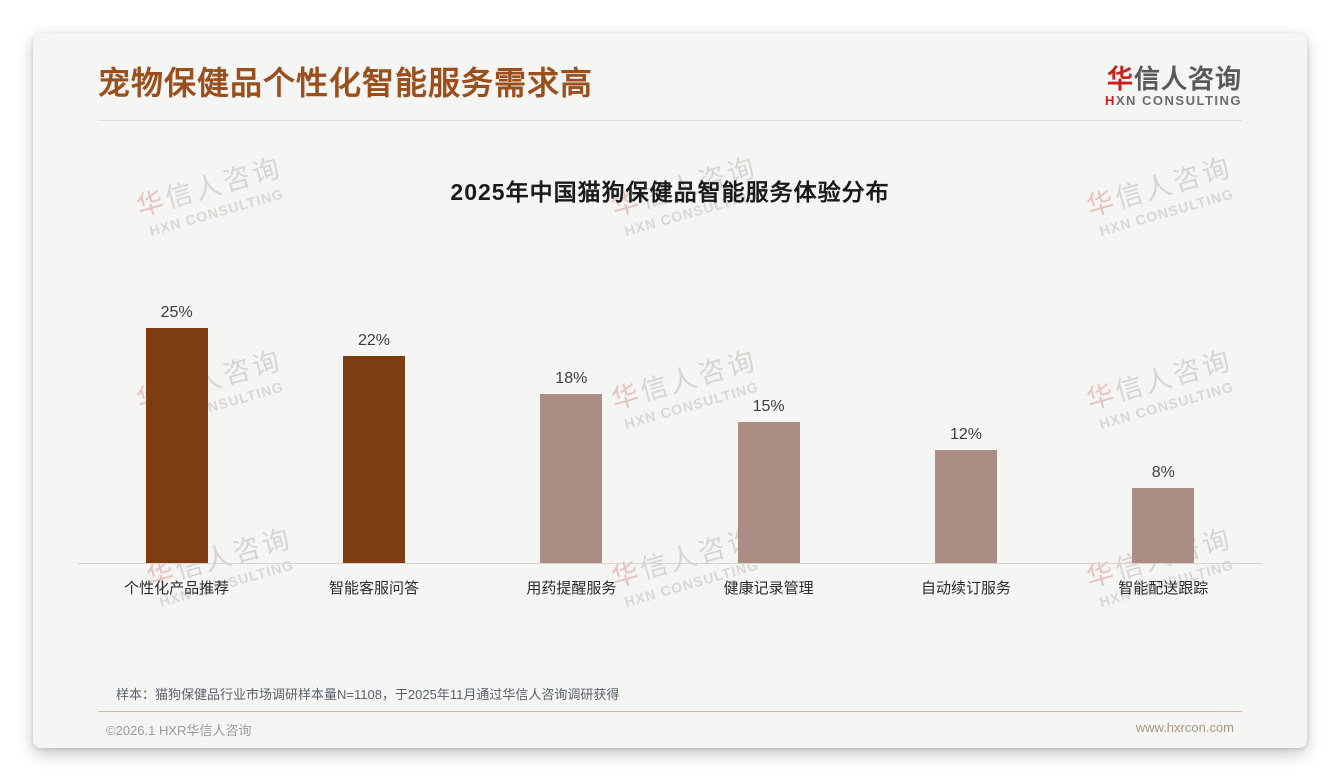 The height and width of the screenshot is (780, 1340). I want to click on header-divider, so click(670, 120).